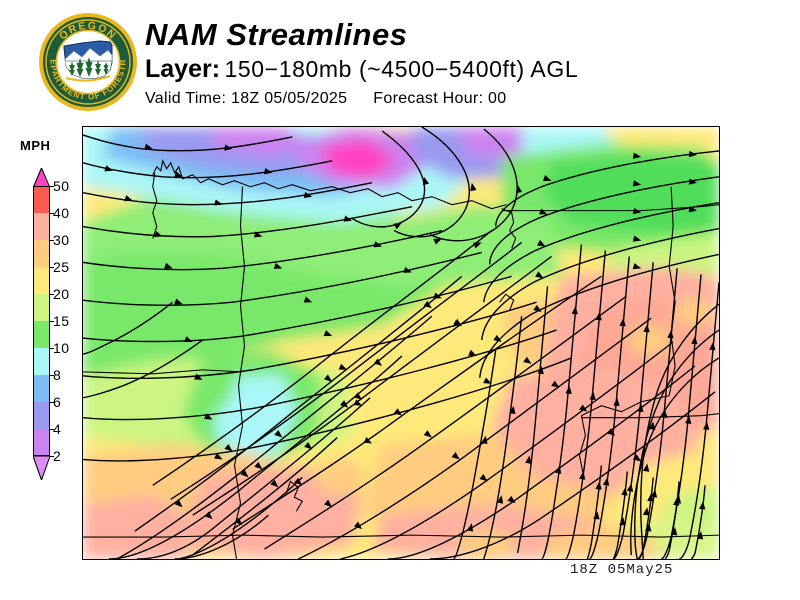 This screenshot has height=600, width=800. What do you see at coordinates (57, 375) in the screenshot?
I see `legend-tick-8: 8` at bounding box center [57, 375].